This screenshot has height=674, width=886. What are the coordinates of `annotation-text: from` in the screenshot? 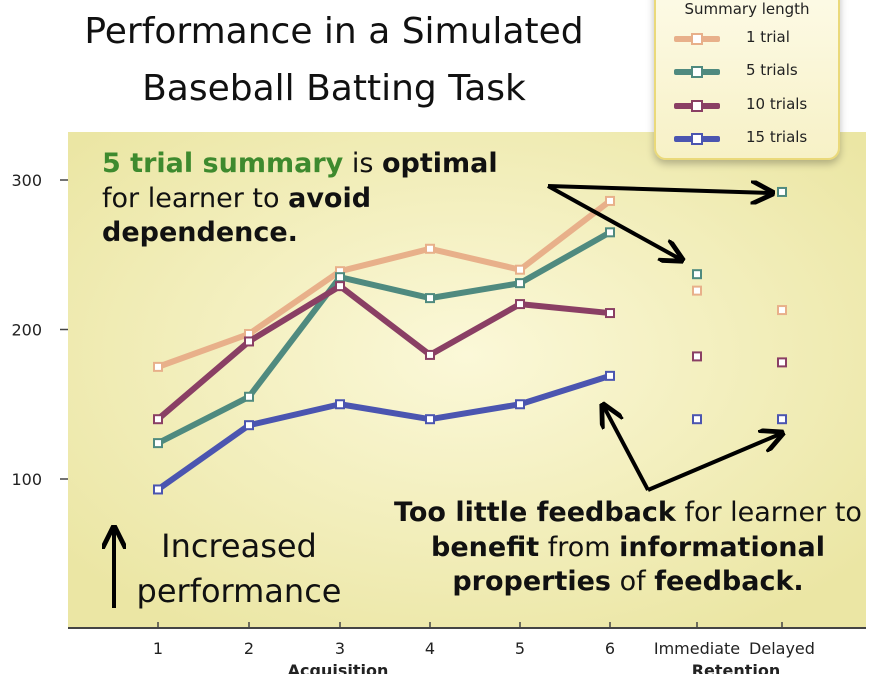 It's located at (579, 547).